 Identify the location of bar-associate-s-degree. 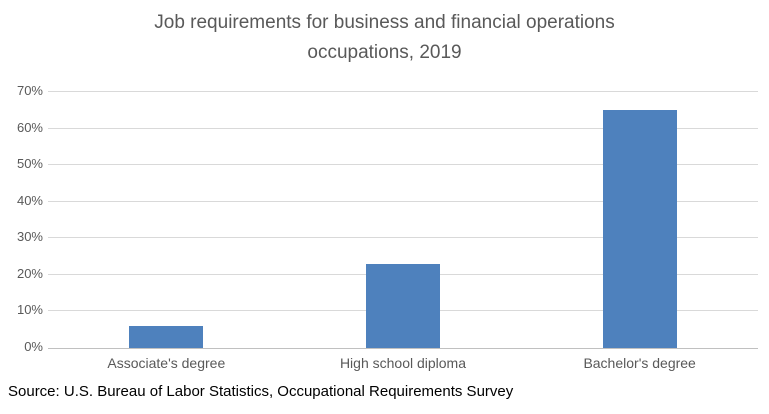
(166, 337).